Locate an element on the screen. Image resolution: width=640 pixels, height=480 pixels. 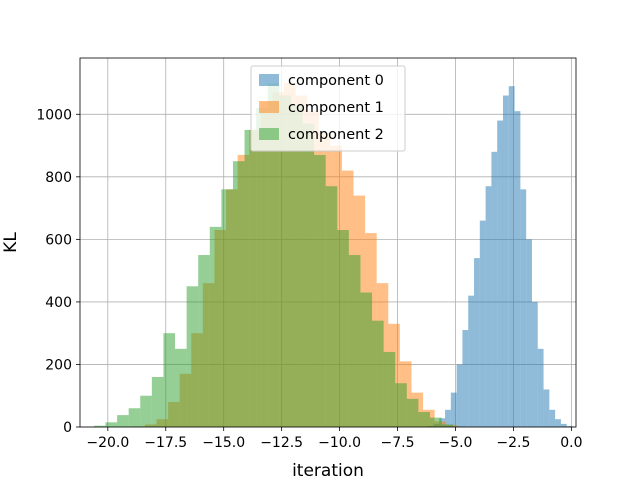
y-axis-label: KL is located at coordinates (11, 242).